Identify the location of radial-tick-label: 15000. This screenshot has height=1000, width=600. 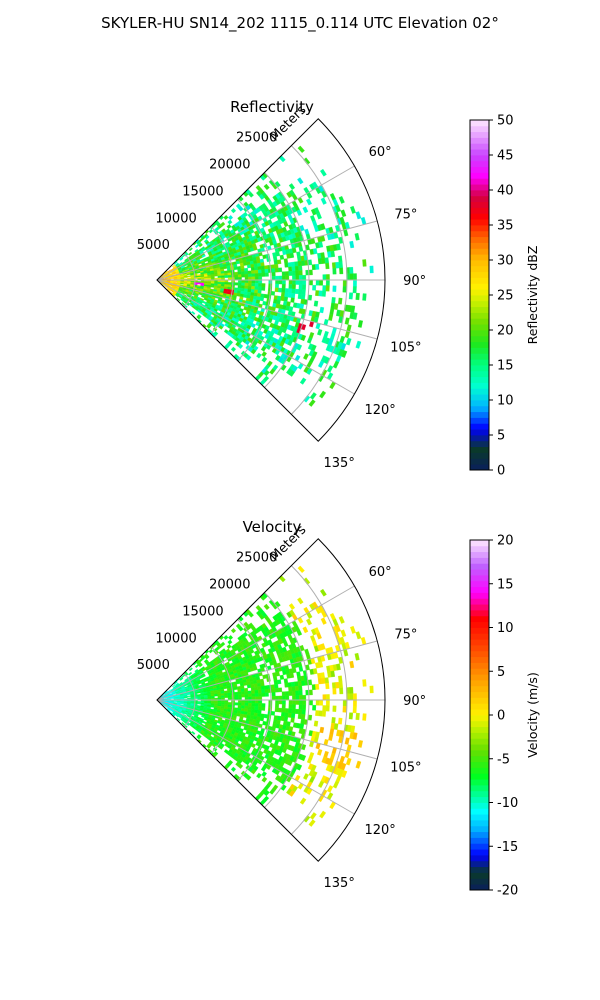
(202, 191).